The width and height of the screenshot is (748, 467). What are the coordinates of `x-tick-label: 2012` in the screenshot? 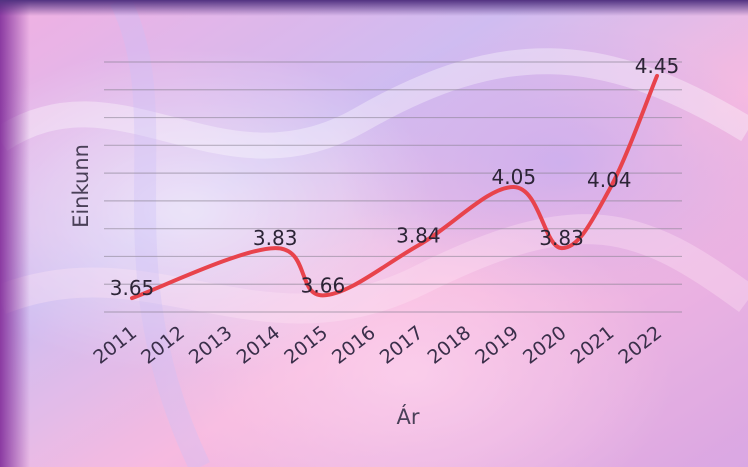 It's located at (163, 345).